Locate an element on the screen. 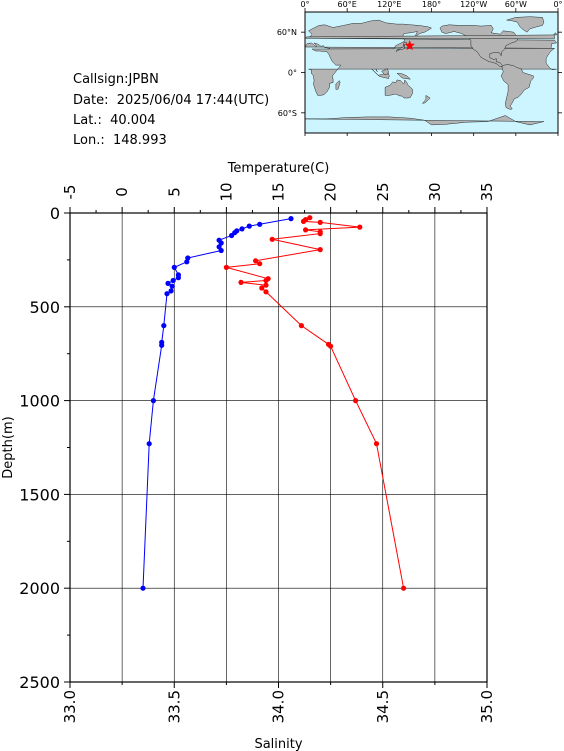  temperature-tick-label: -5 is located at coordinates (70, 192).